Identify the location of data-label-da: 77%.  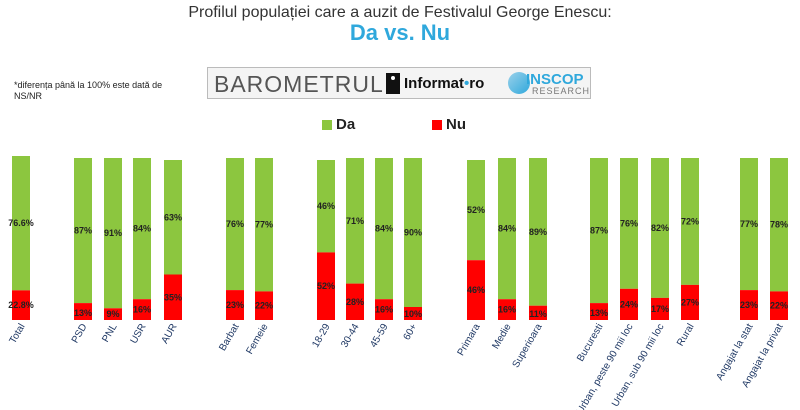
(264, 225).